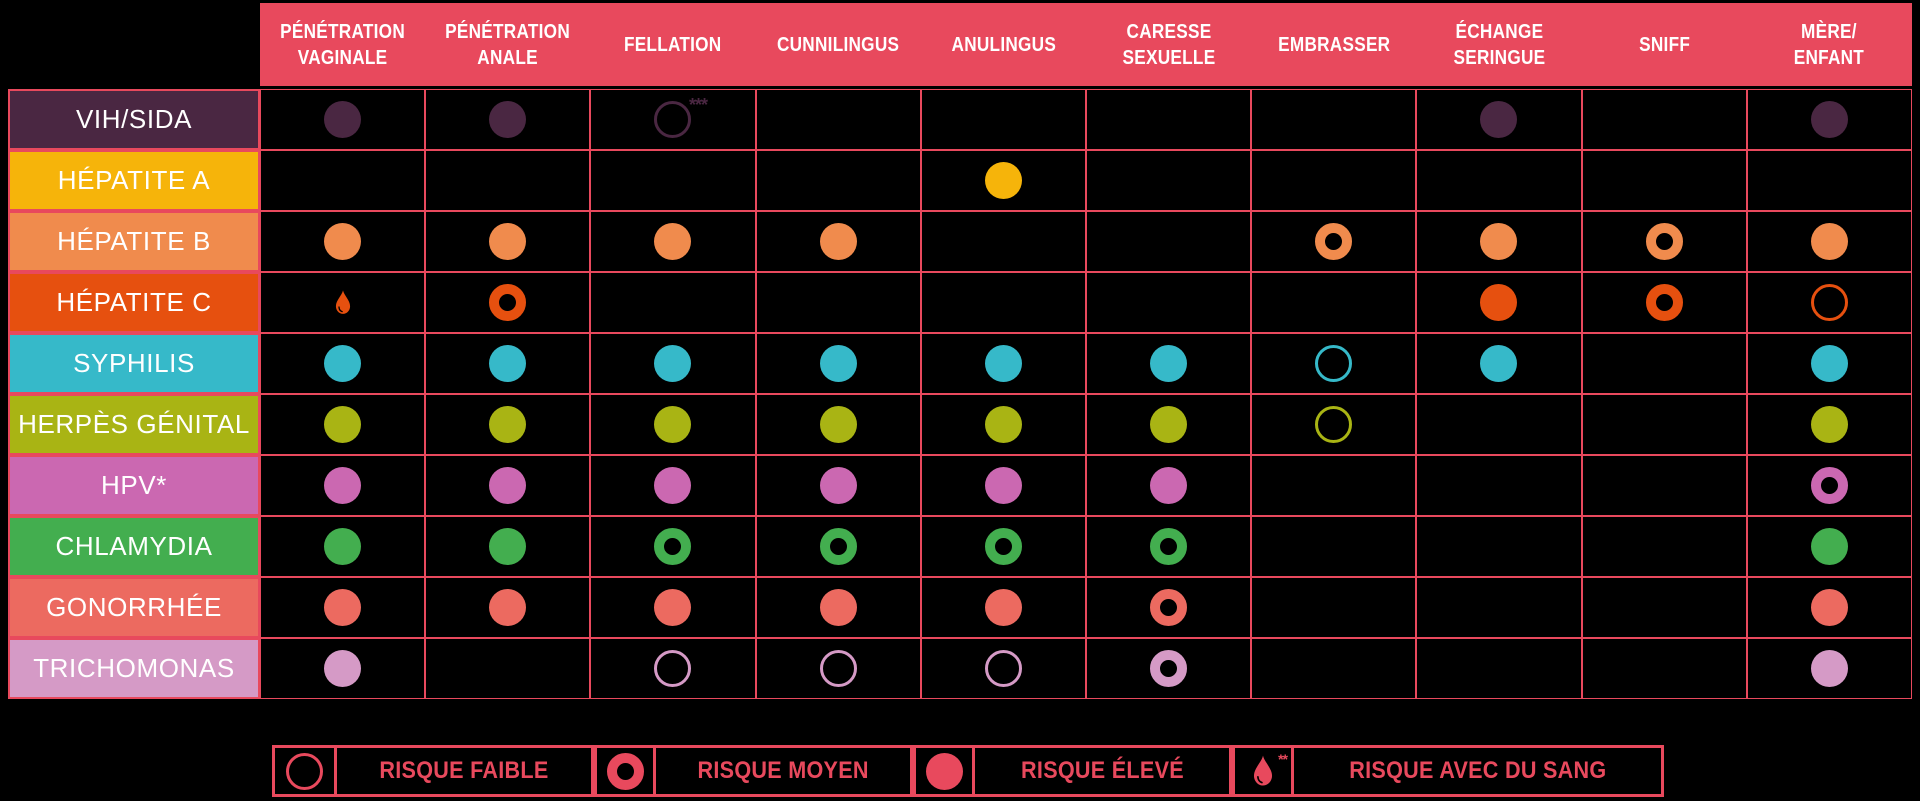 This screenshot has width=1920, height=801. Describe the element at coordinates (1003, 302) in the screenshot. I see `cell-hepatite-c-anulingus` at that location.